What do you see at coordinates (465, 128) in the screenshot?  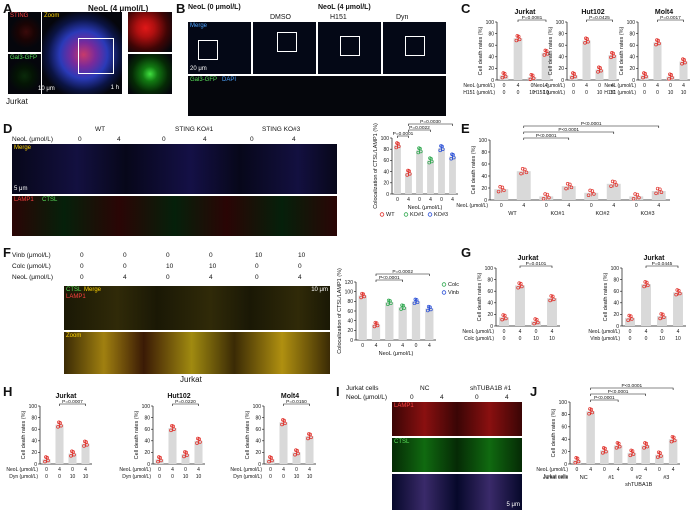 I see `panel-label-e: E` at bounding box center [465, 128].